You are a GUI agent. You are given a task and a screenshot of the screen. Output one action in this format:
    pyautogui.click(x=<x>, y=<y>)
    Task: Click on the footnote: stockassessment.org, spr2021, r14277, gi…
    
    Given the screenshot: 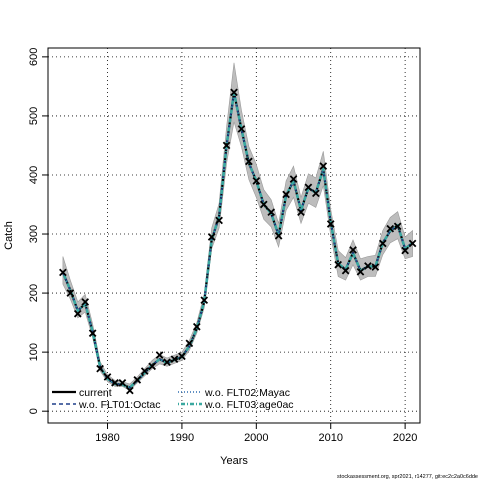 What is the action you would take?
    pyautogui.click(x=407, y=477)
    